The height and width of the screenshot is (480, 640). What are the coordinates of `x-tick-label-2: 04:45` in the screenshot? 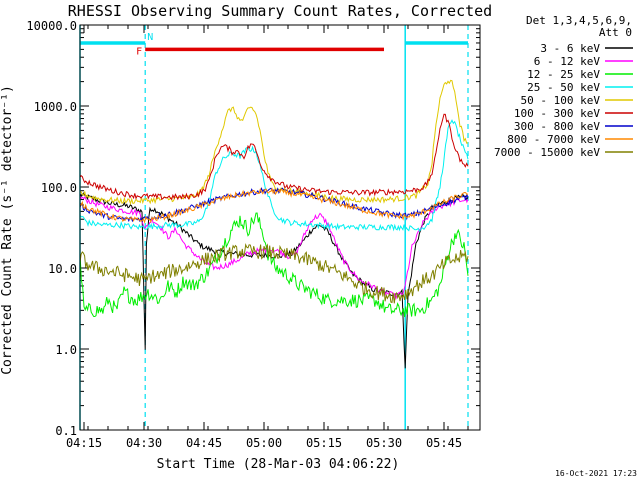 It's located at (204, 443).